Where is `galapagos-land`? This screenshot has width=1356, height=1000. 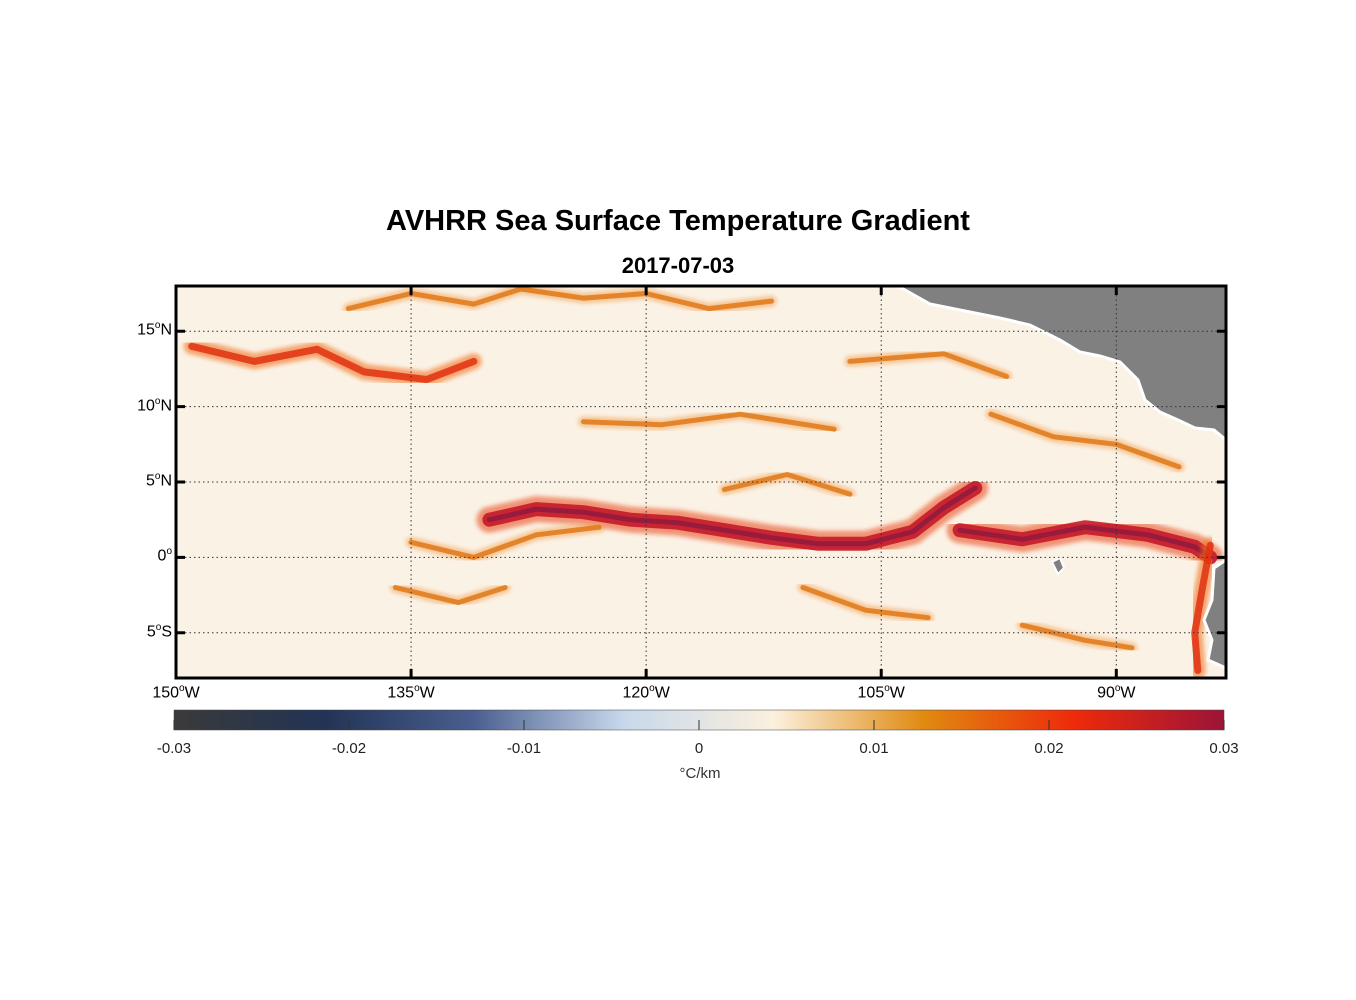
galapagos-land is located at coordinates (1058, 566).